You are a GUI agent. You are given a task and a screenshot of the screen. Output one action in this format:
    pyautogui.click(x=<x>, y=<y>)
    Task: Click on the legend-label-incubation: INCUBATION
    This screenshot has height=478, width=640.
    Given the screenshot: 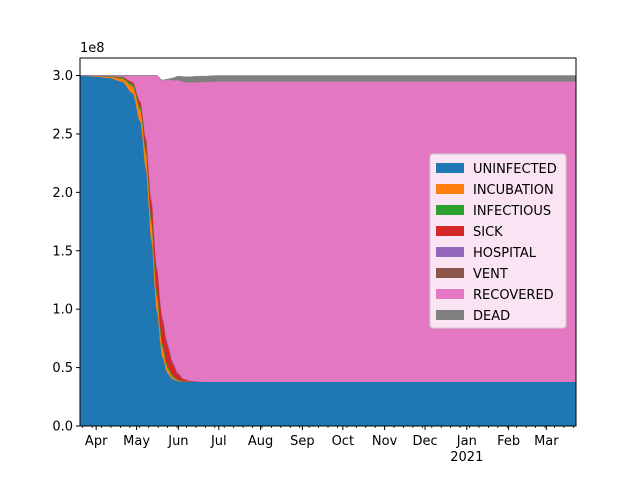 What is the action you would take?
    pyautogui.click(x=513, y=190)
    